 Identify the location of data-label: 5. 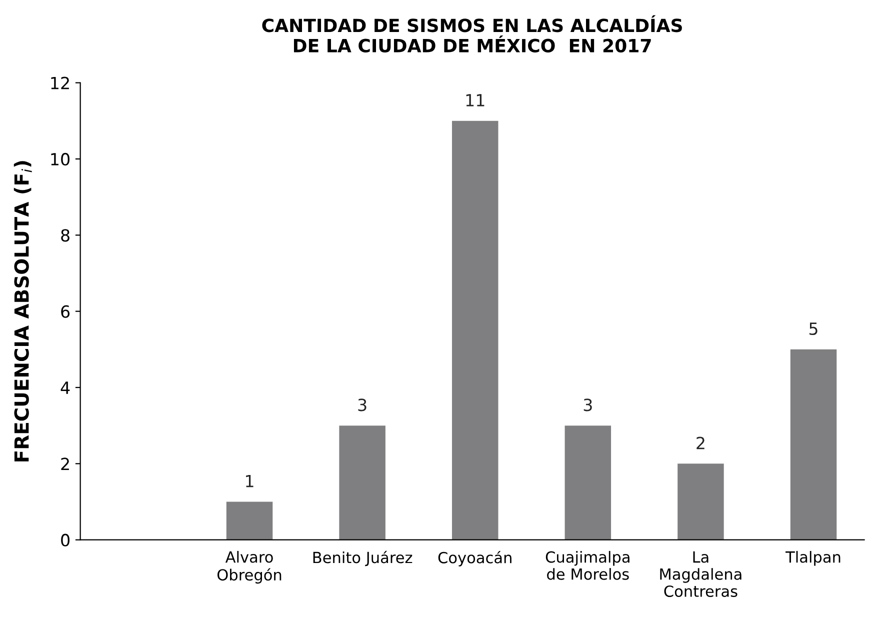
(813, 329).